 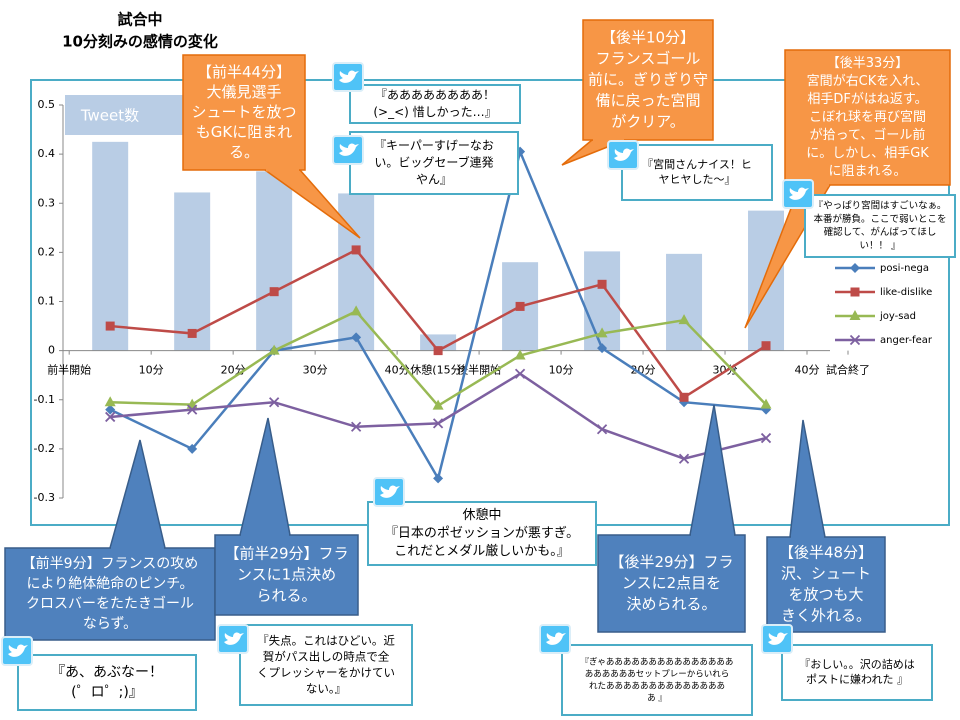 I want to click on callout-text: シュートを放つ, so click(x=243, y=112).